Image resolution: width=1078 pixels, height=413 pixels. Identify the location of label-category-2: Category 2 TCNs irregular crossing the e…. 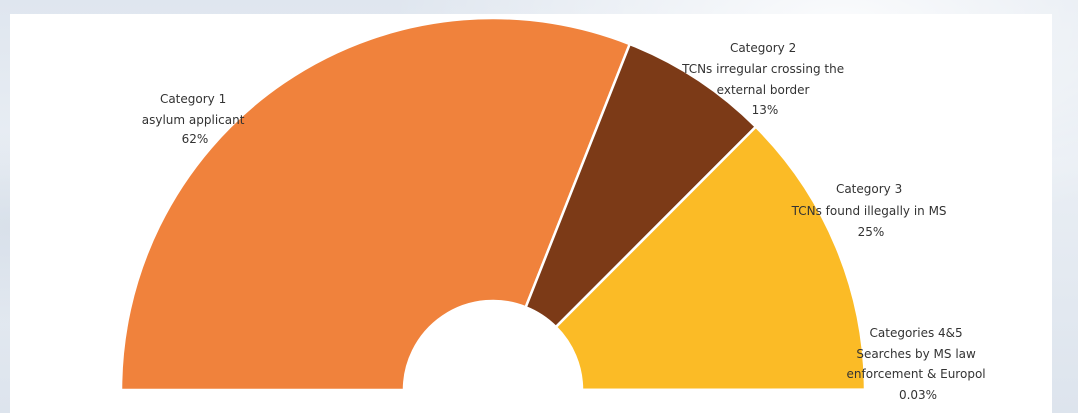
(764, 79).